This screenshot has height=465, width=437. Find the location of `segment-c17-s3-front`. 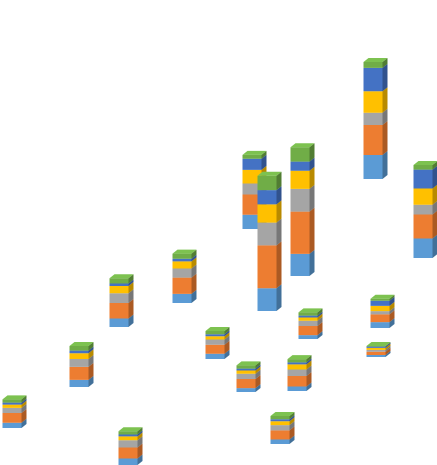

segment-c17-s3-front is located at coordinates (376, 350).